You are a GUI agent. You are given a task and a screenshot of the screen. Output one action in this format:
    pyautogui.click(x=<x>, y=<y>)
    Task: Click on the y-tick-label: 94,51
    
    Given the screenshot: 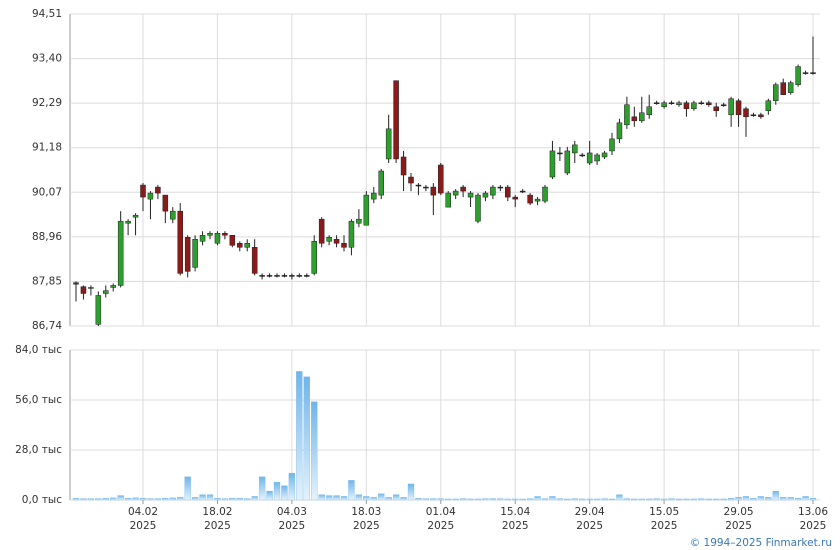 What is the action you would take?
    pyautogui.click(x=47, y=14)
    